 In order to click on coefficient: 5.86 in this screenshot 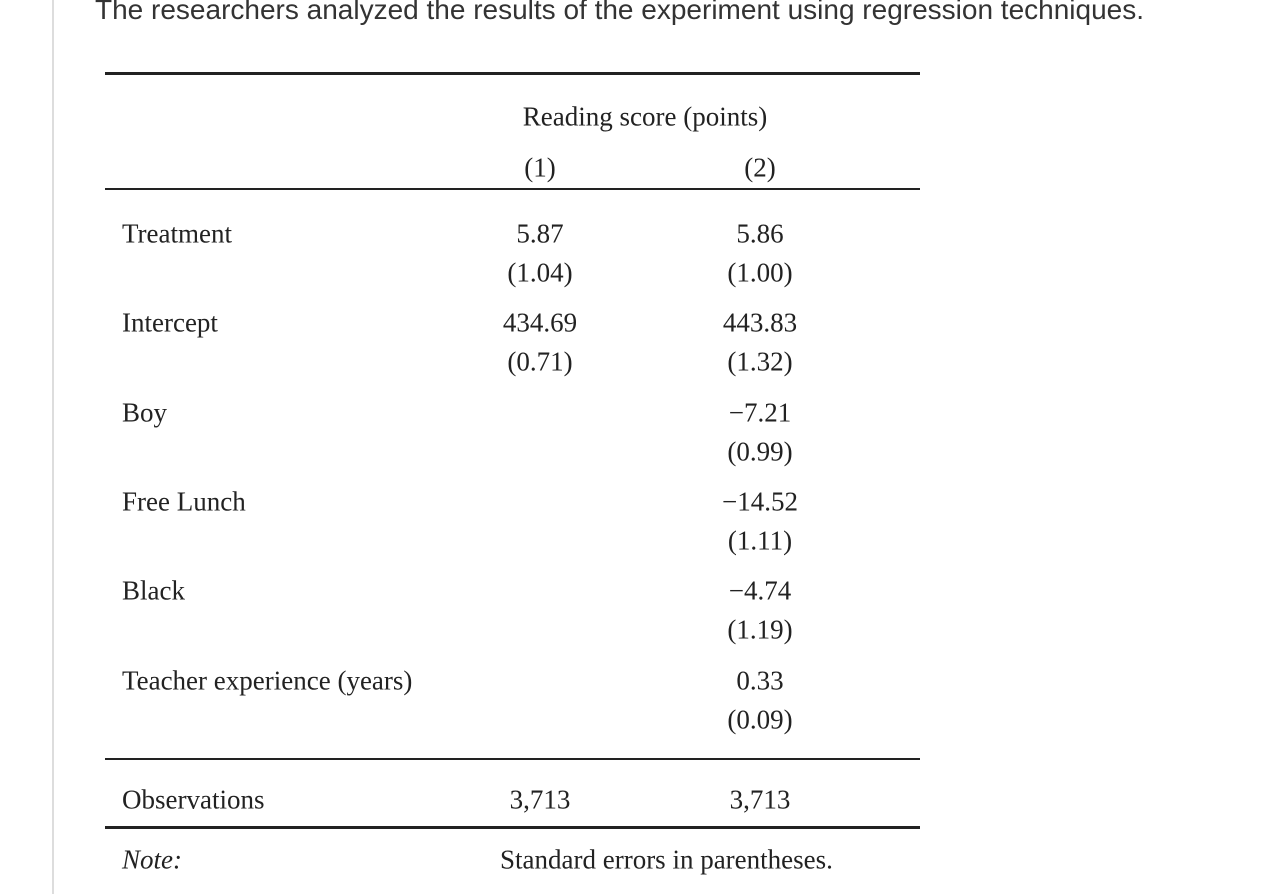, I will do `click(760, 233)`.